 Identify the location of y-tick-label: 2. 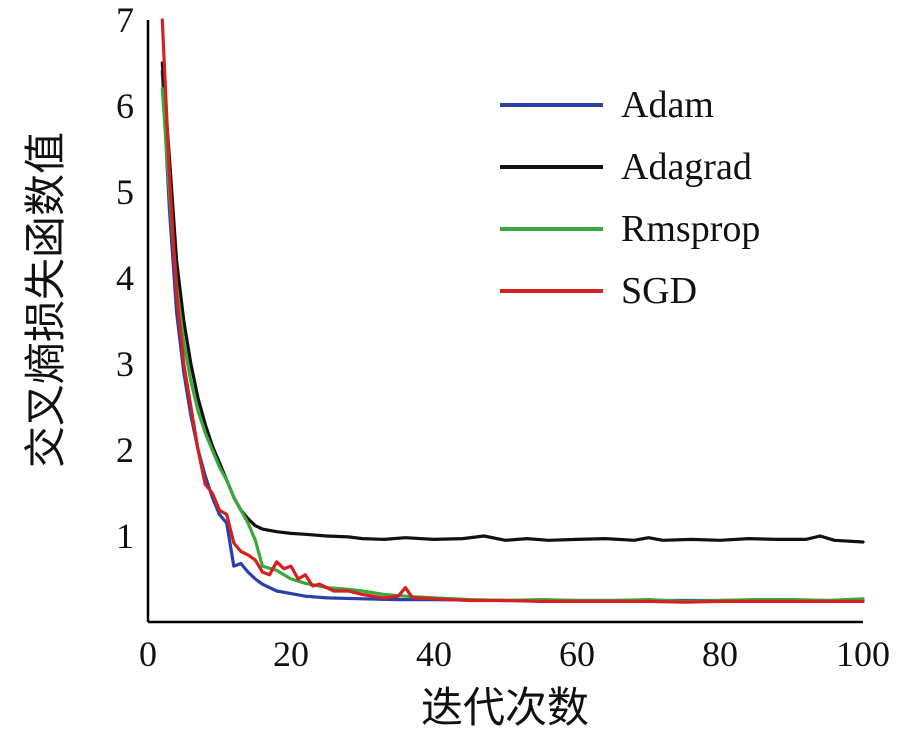
(125, 450).